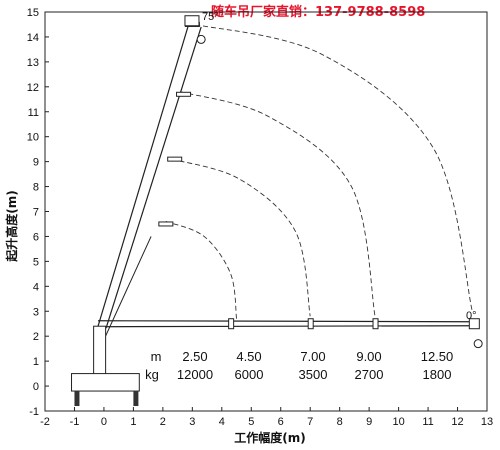  What do you see at coordinates (34, 412) in the screenshot?
I see `y-tick-label: -1` at bounding box center [34, 412].